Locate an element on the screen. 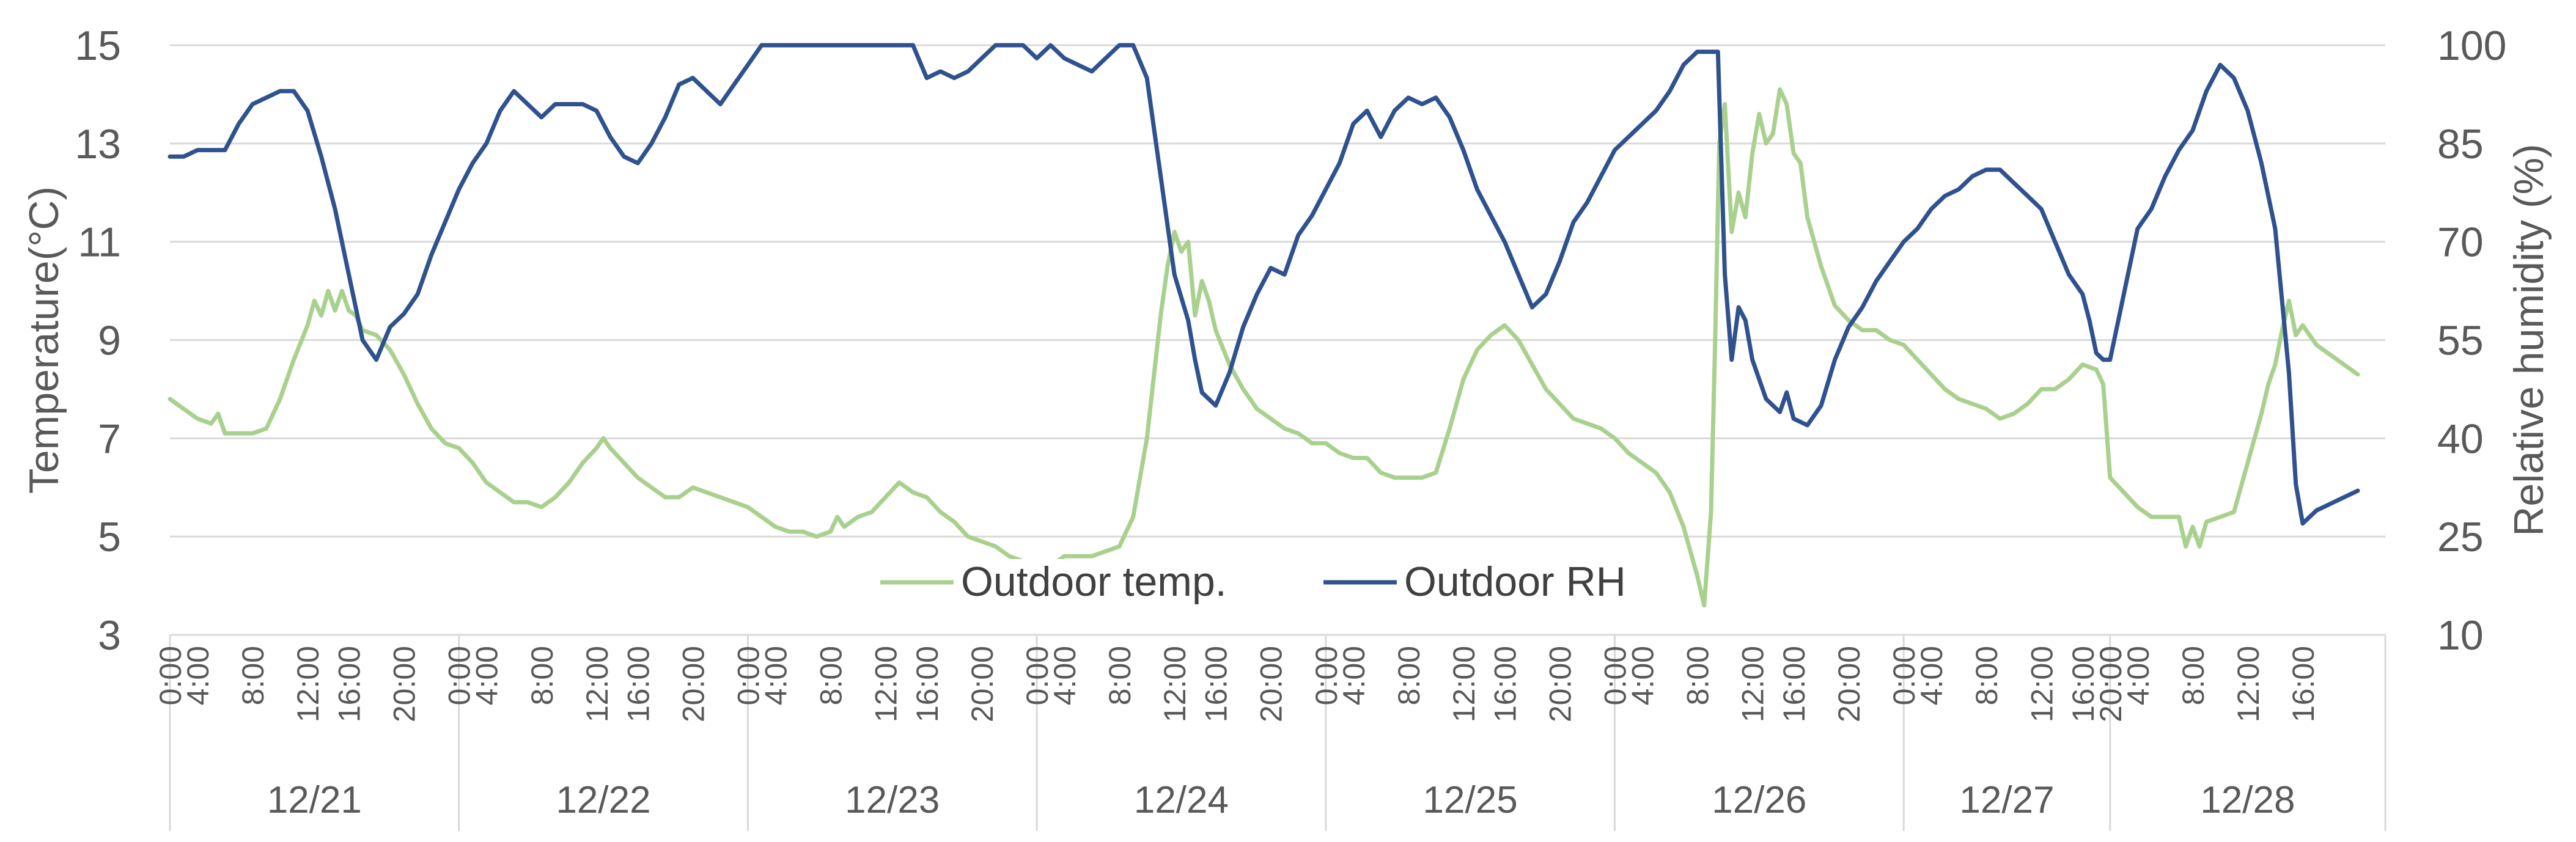  day-label: 12/22 is located at coordinates (603, 800).